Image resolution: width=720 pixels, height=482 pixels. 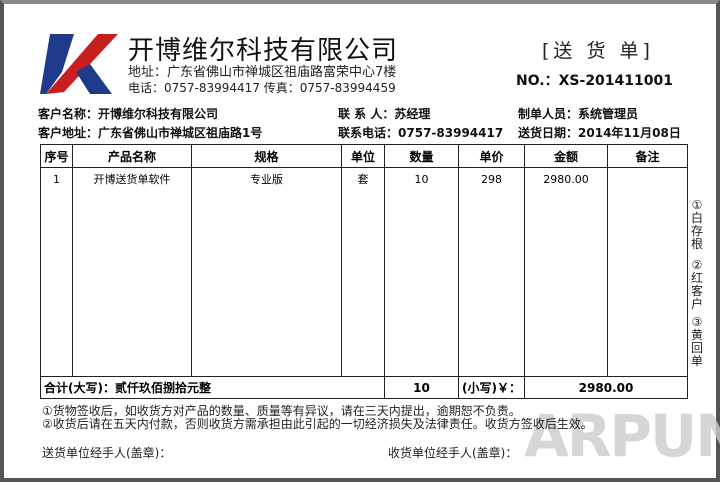 What do you see at coordinates (696, 341) in the screenshot?
I see `copy-yellow: ③黄回单` at bounding box center [696, 341].